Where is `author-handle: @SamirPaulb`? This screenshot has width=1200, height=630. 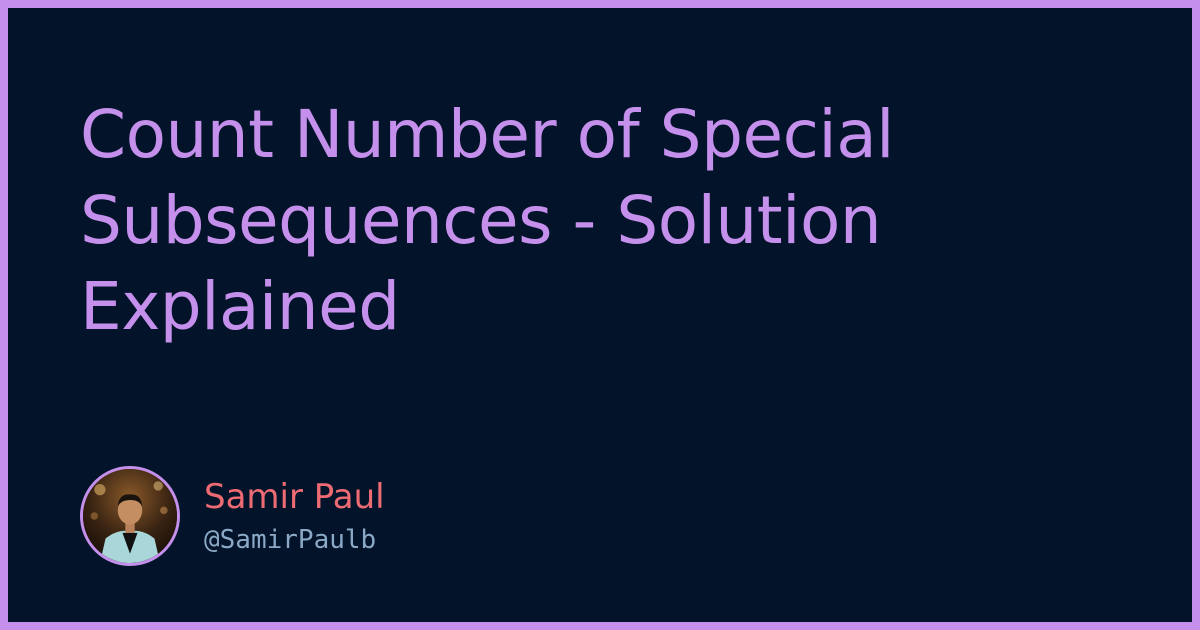 author-handle: @SamirPaulb is located at coordinates (290, 540).